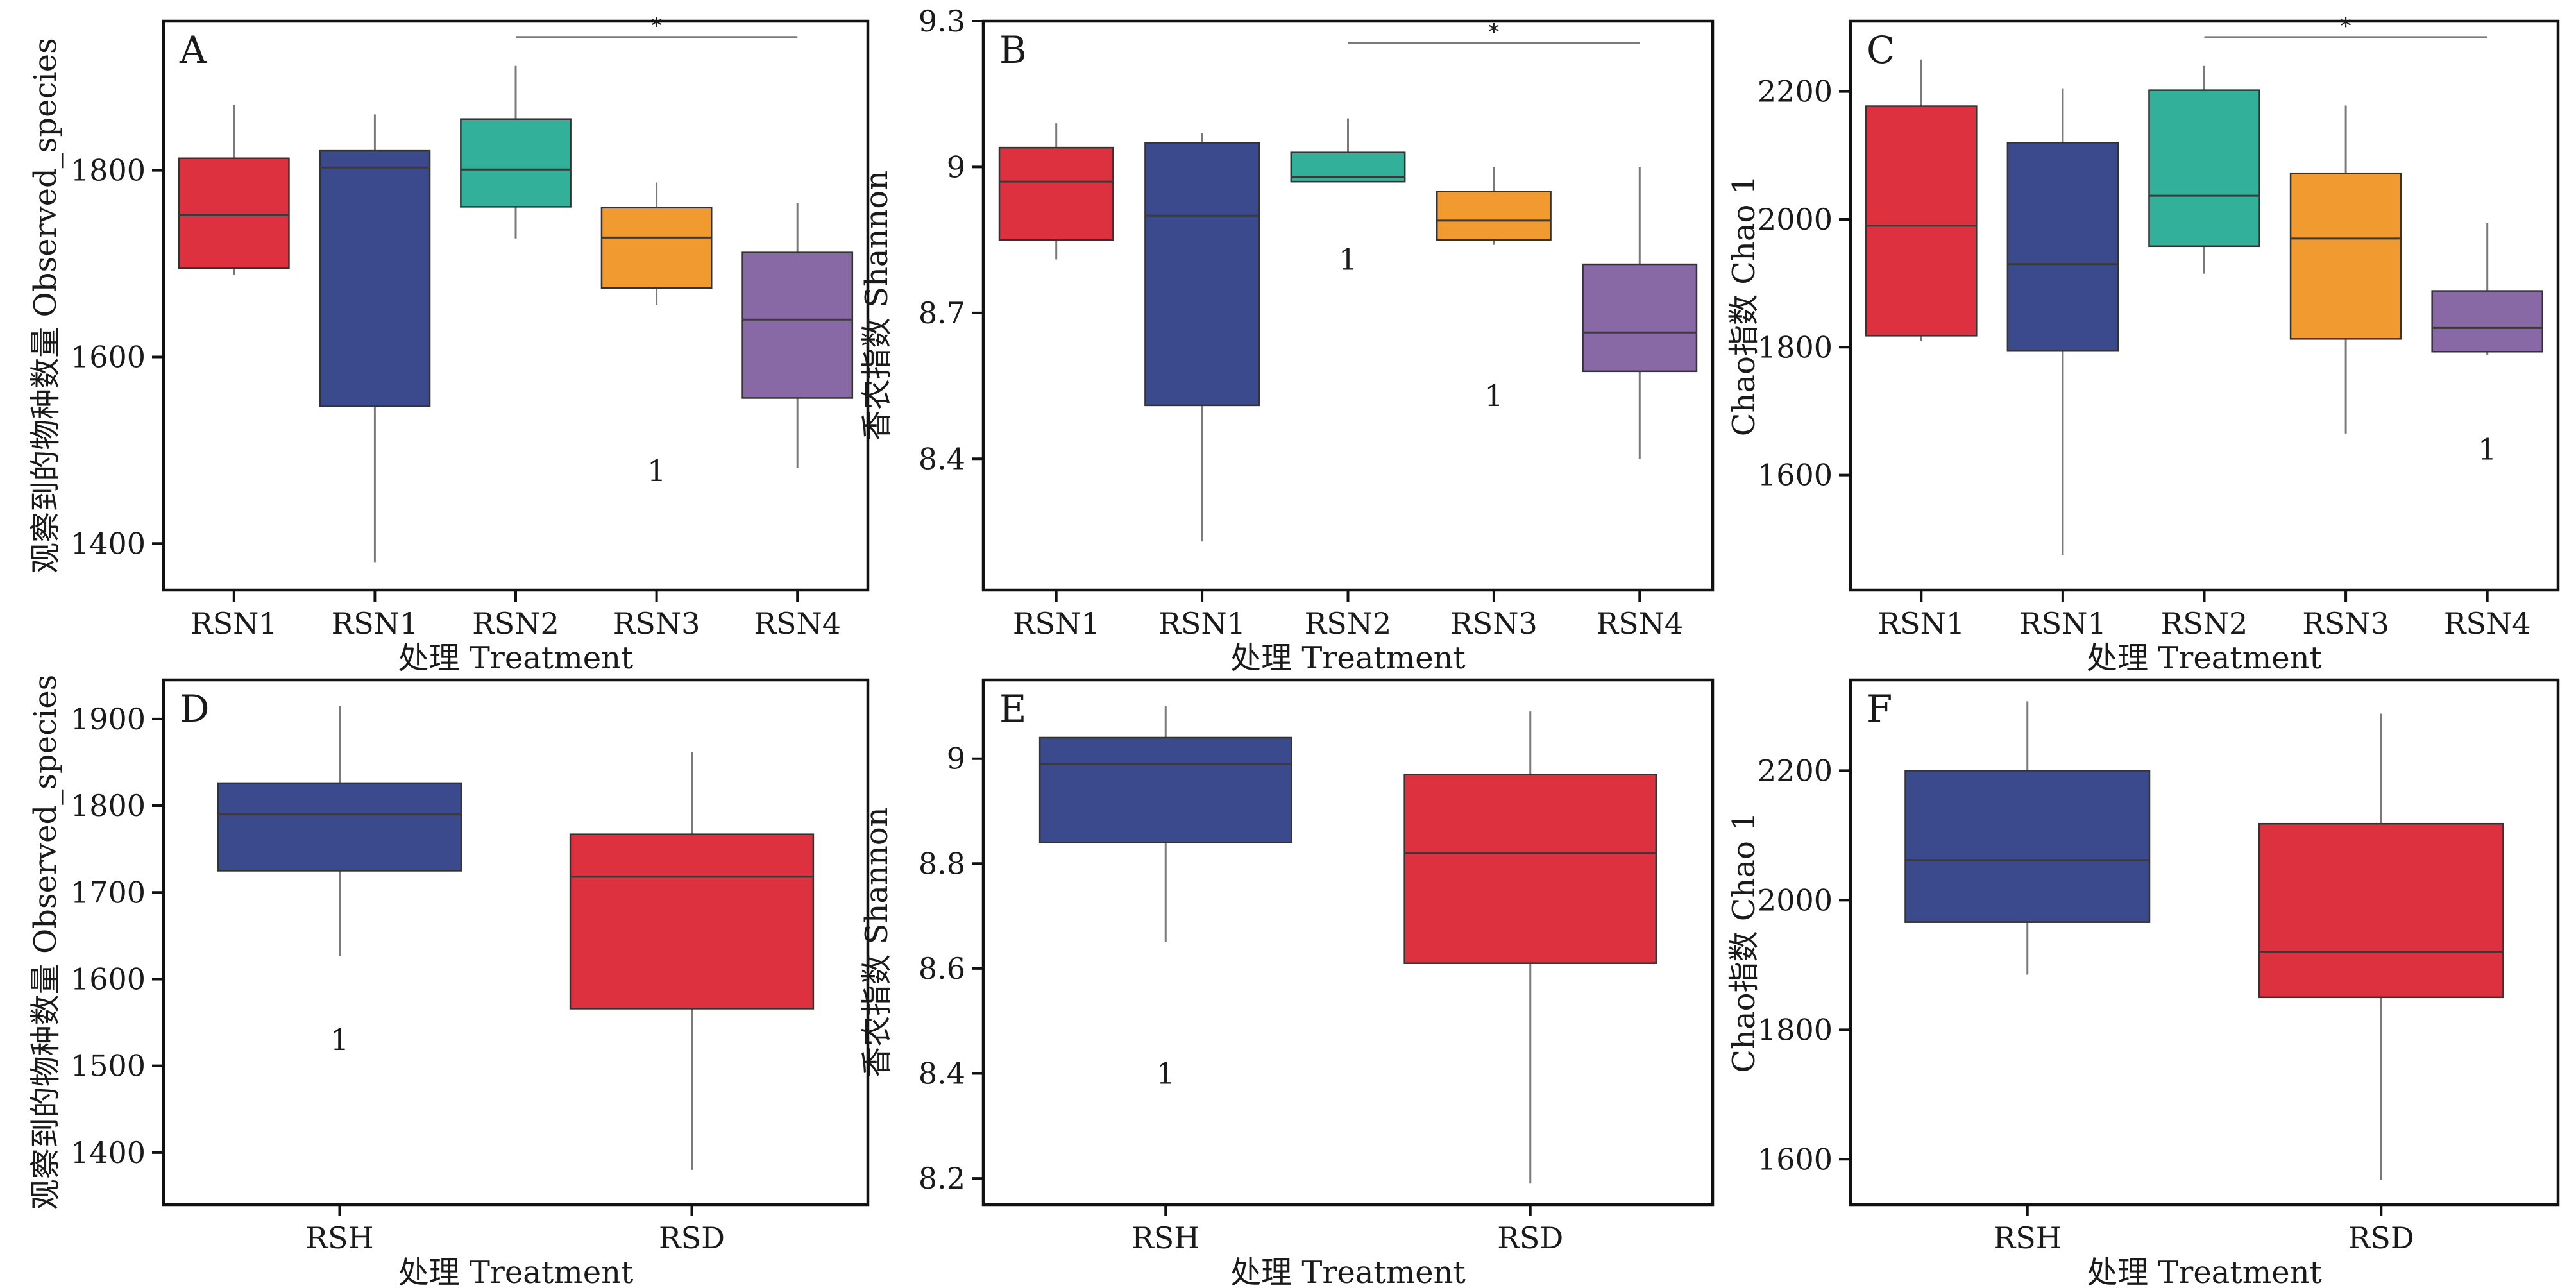 This screenshot has width=2576, height=1288. I want to click on panel-letter: D, so click(195, 709).